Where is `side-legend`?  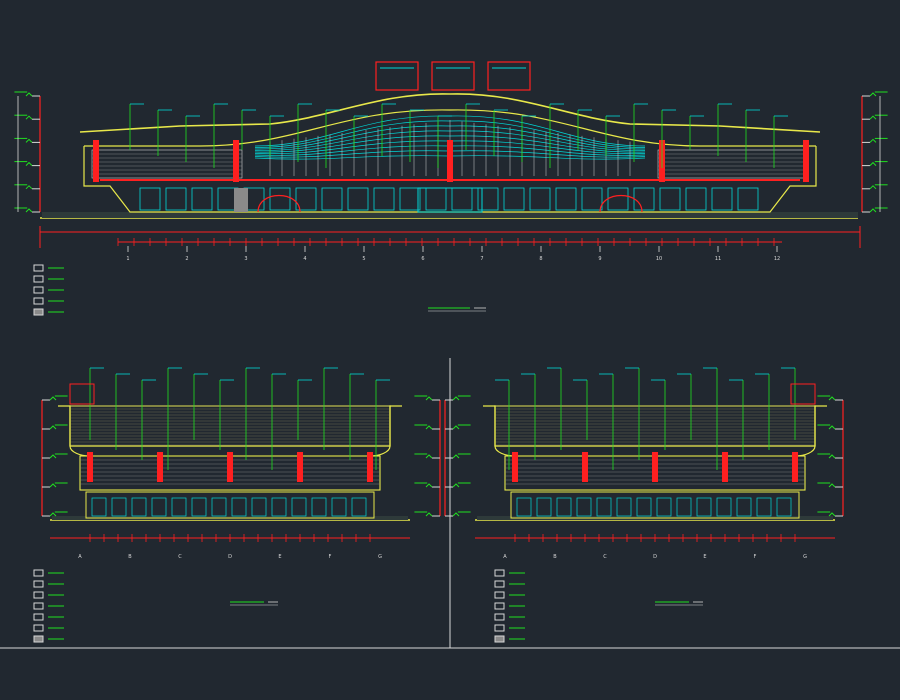 side-legend is located at coordinates (509, 606).